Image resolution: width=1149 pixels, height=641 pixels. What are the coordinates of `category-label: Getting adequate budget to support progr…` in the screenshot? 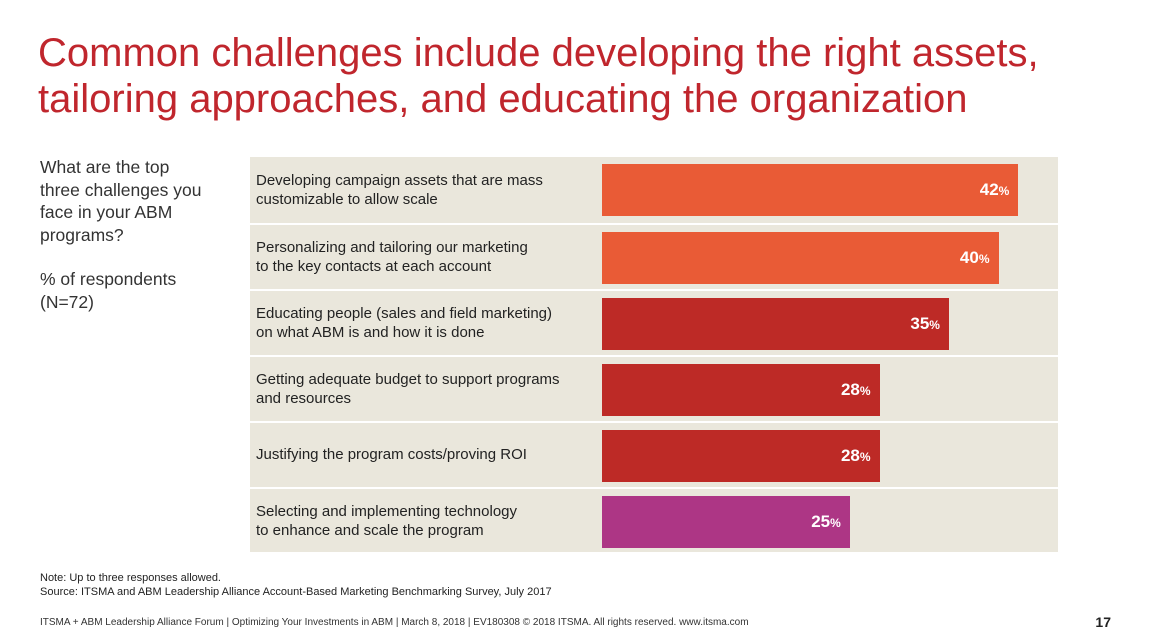 It's located at (428, 389).